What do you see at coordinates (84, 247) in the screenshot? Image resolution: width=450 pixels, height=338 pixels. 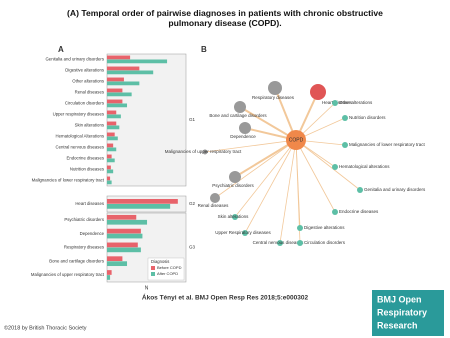 I see `category-label: Respiratory diseases` at bounding box center [84, 247].